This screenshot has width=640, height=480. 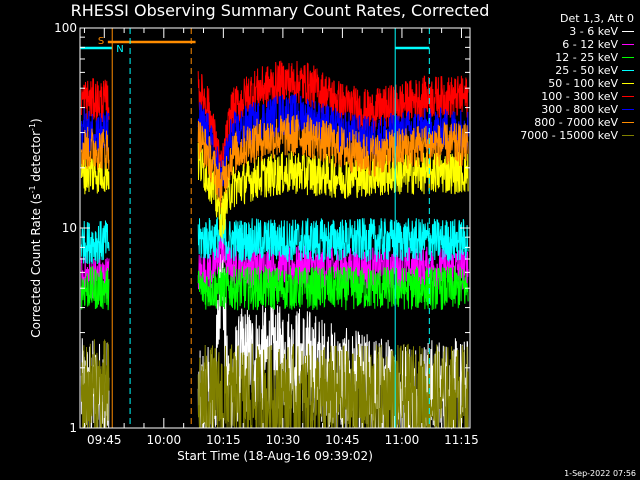 I want to click on legend-entry: 50 - 100 keV, so click(x=577, y=83).